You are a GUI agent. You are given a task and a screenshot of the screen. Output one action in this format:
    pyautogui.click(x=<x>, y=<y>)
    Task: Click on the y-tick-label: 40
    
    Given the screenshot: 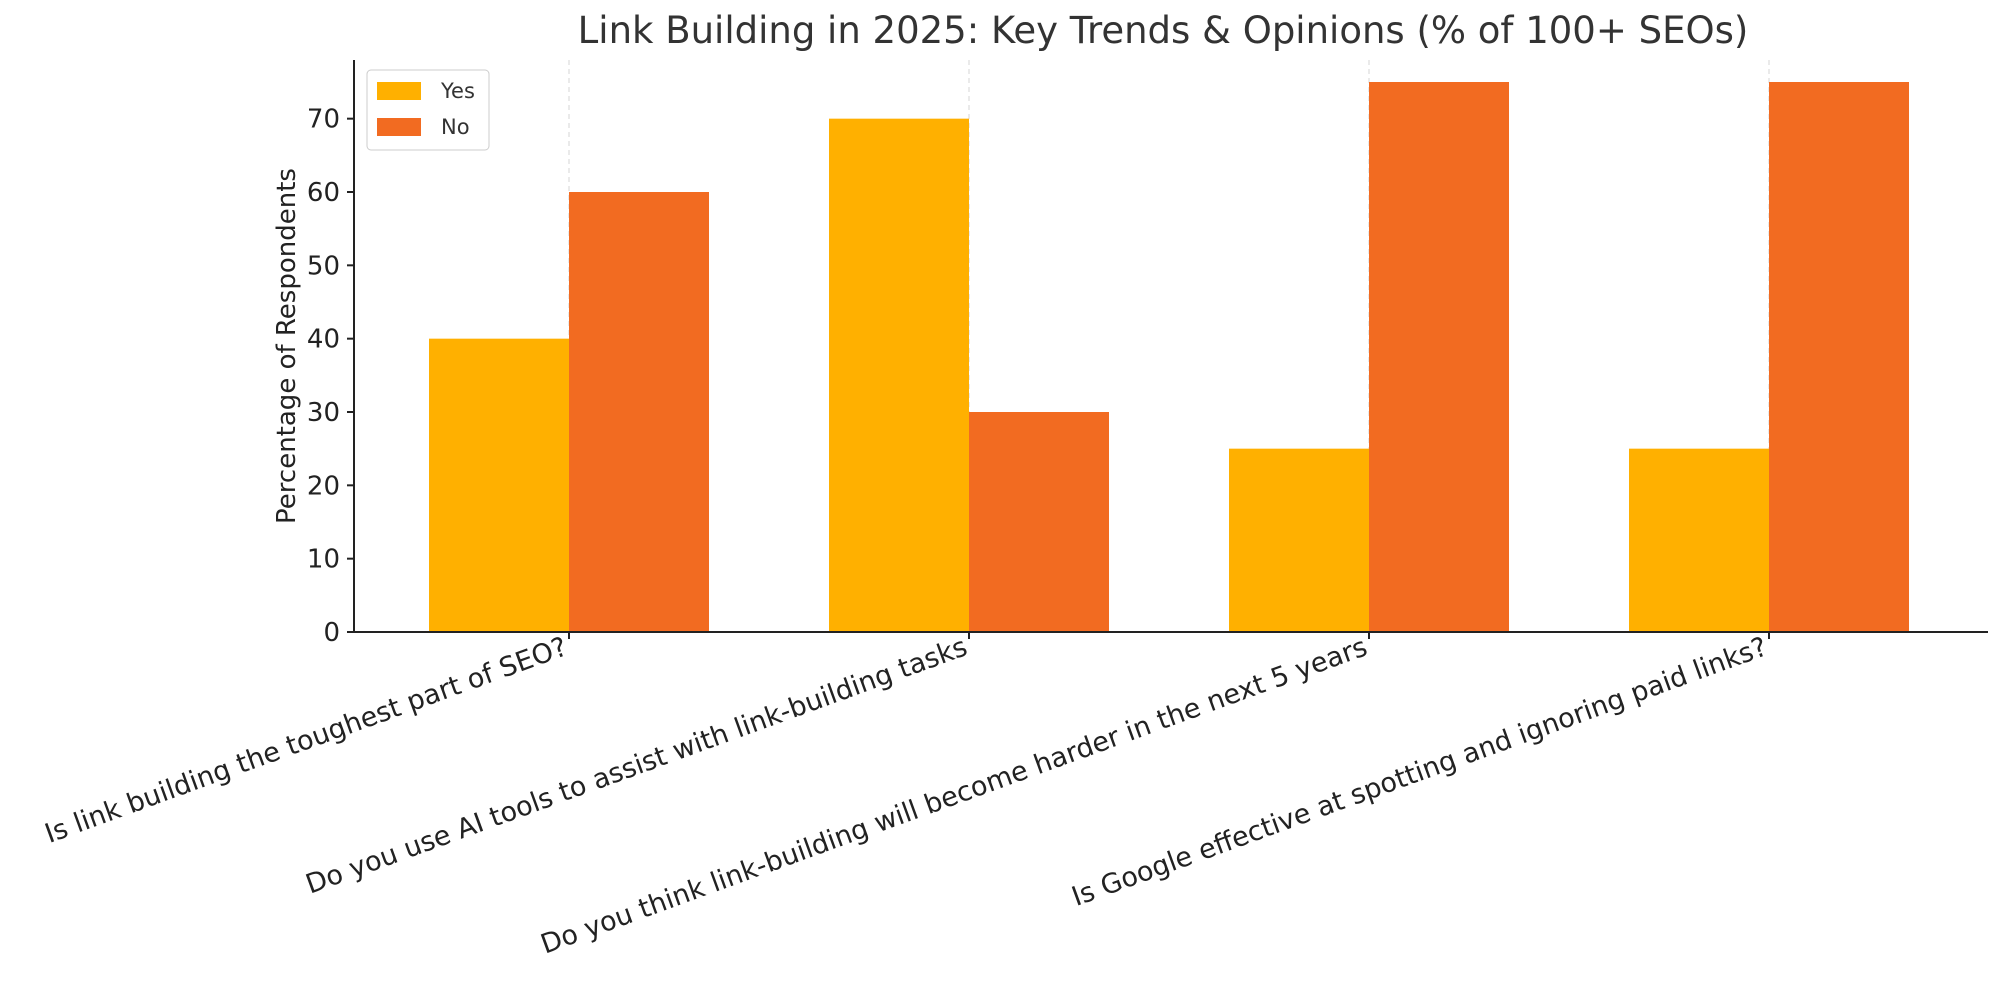 What is the action you would take?
    pyautogui.click(x=323, y=340)
    